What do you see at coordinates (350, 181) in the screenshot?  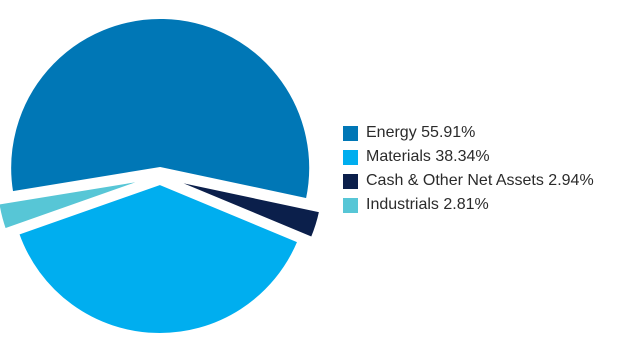 I see `legend-swatch-cash` at bounding box center [350, 181].